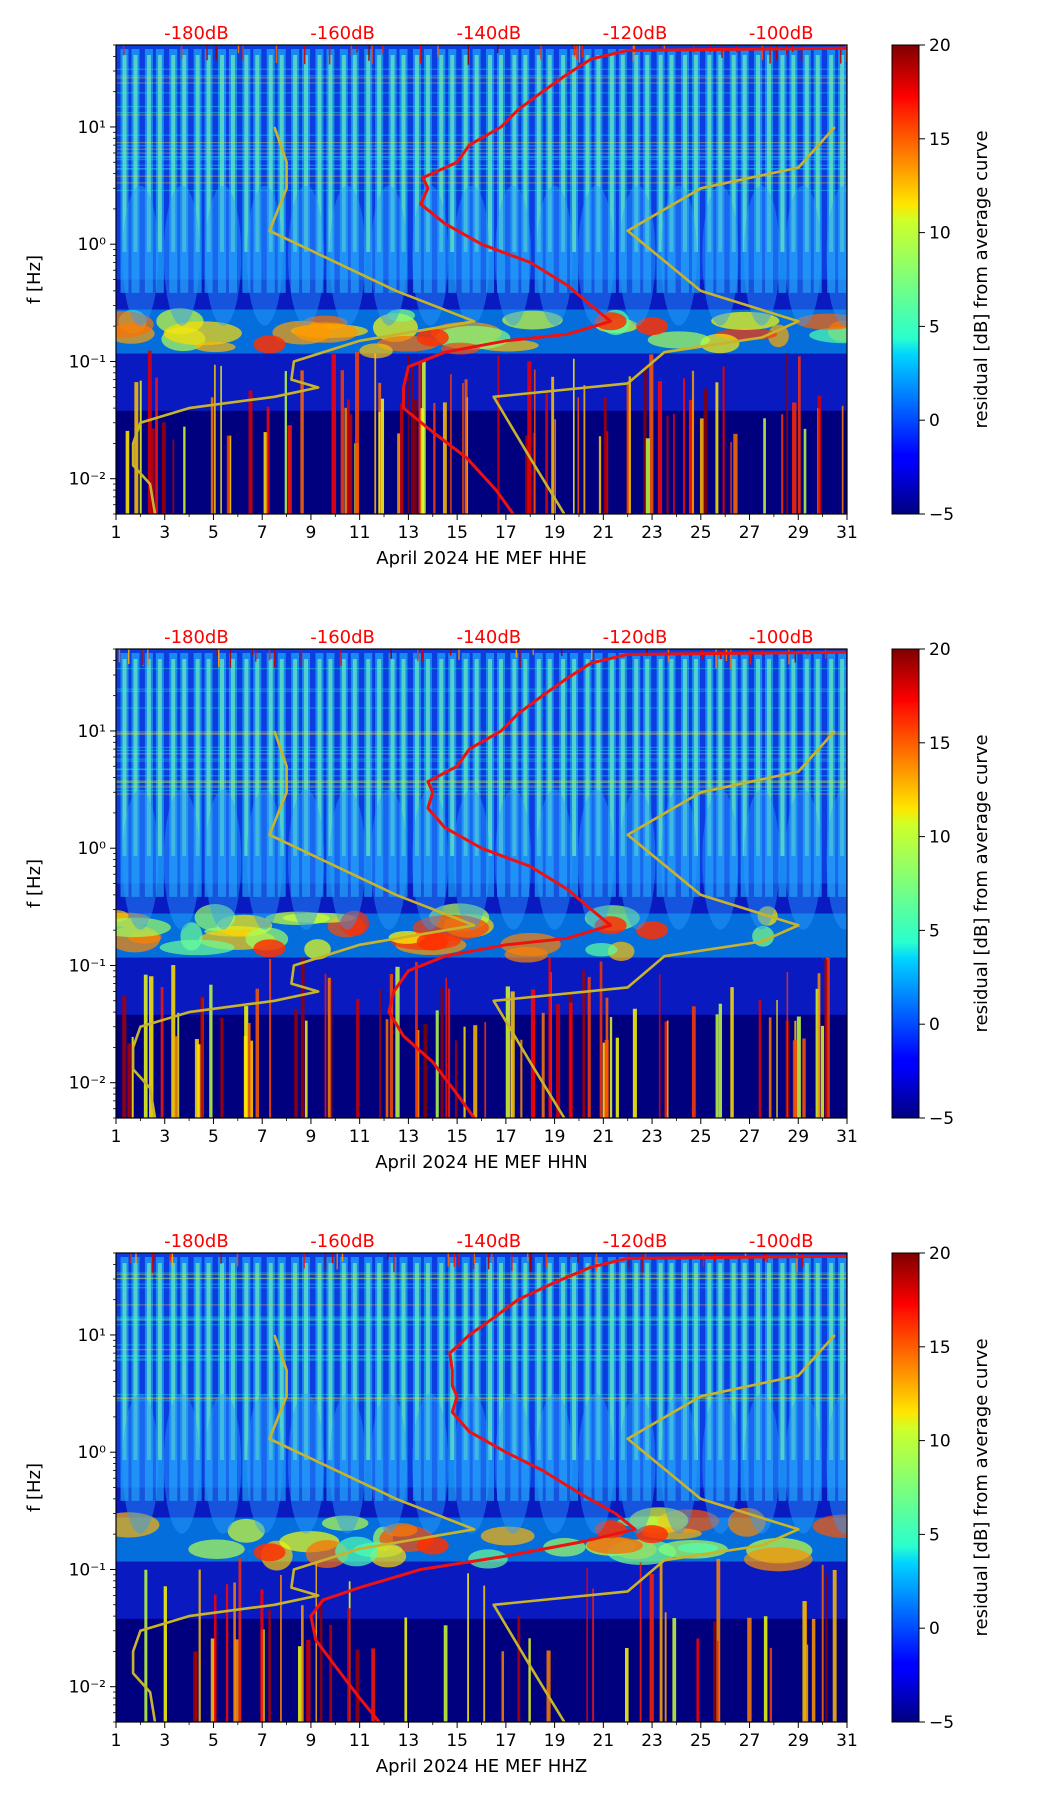  I want to click on colorbar, so click(905, 279).